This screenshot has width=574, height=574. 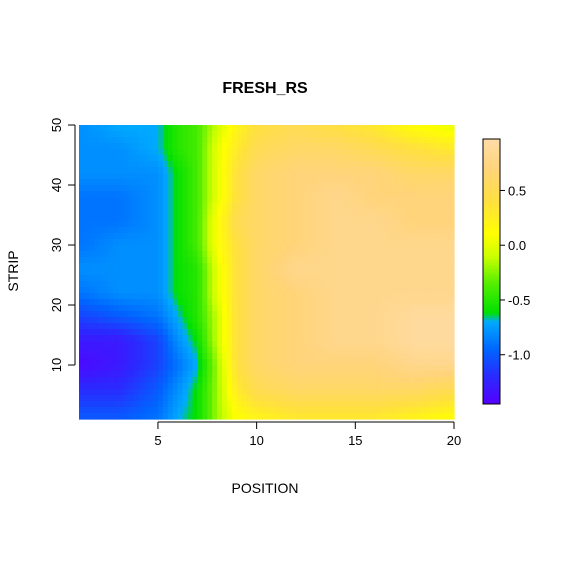 I want to click on y-tick-label: 20, so click(x=56, y=305).